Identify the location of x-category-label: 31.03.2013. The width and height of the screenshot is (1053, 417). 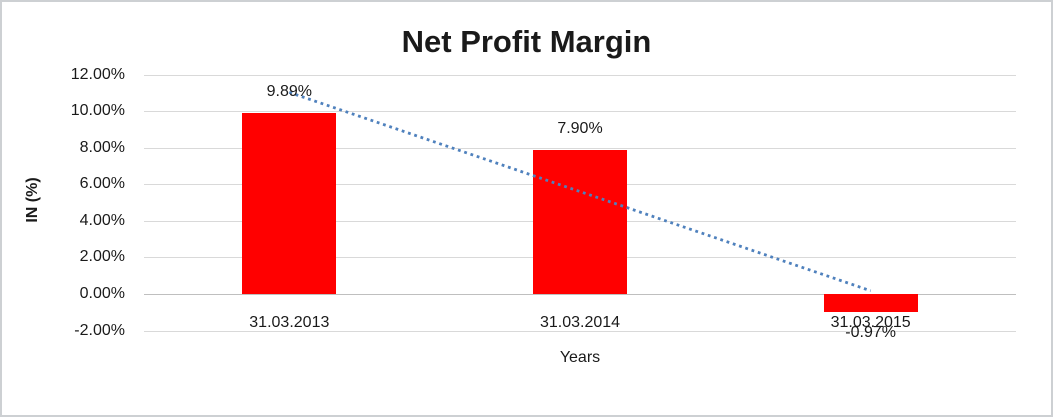
(289, 322).